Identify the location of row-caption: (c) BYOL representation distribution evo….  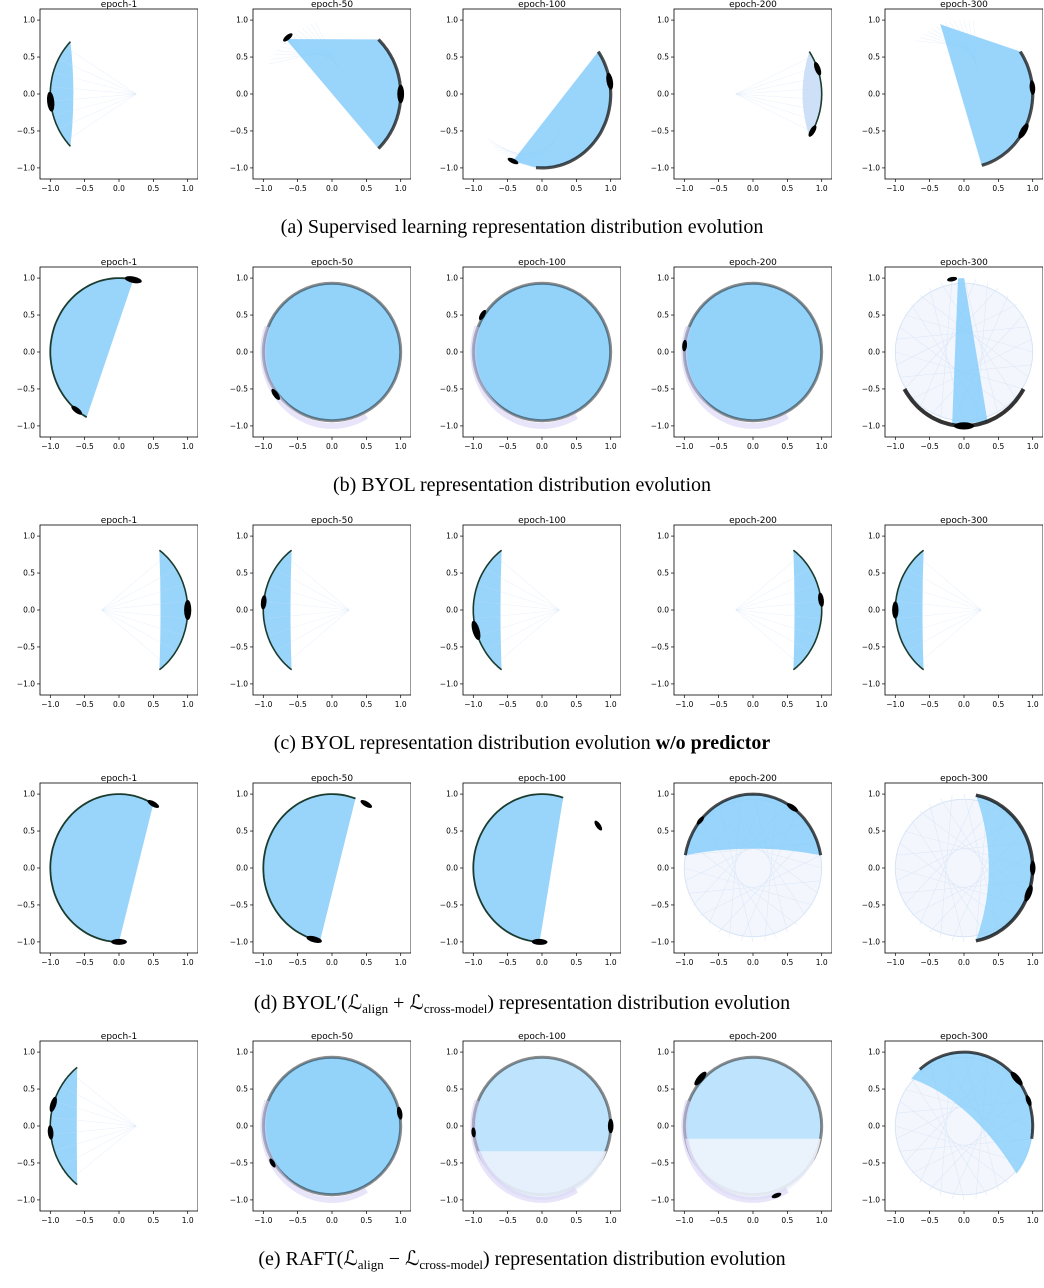
(522, 743).